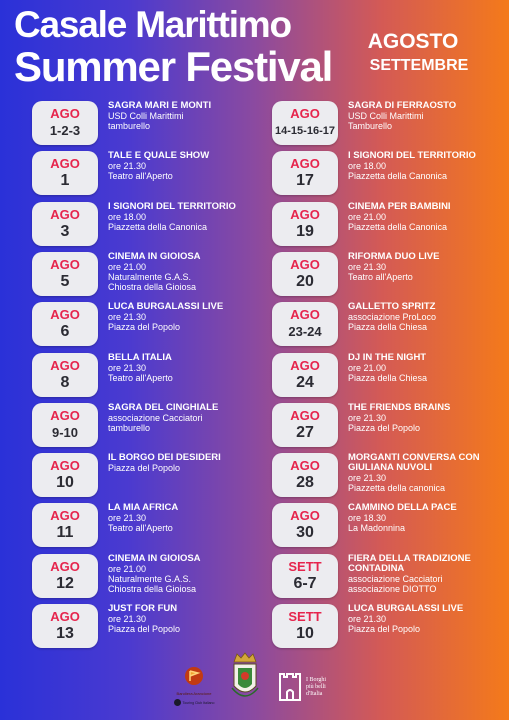 This screenshot has height=720, width=509. What do you see at coordinates (305, 131) in the screenshot?
I see `date-day: 14-15-16-17` at bounding box center [305, 131].